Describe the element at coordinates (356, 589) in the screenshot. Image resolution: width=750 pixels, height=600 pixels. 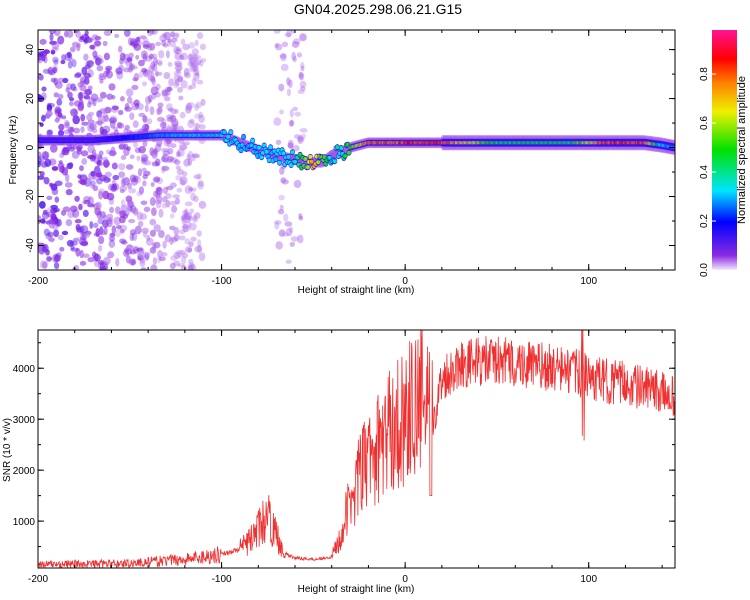
I see `snr-xlabel: Height of straight line (km)` at that location.